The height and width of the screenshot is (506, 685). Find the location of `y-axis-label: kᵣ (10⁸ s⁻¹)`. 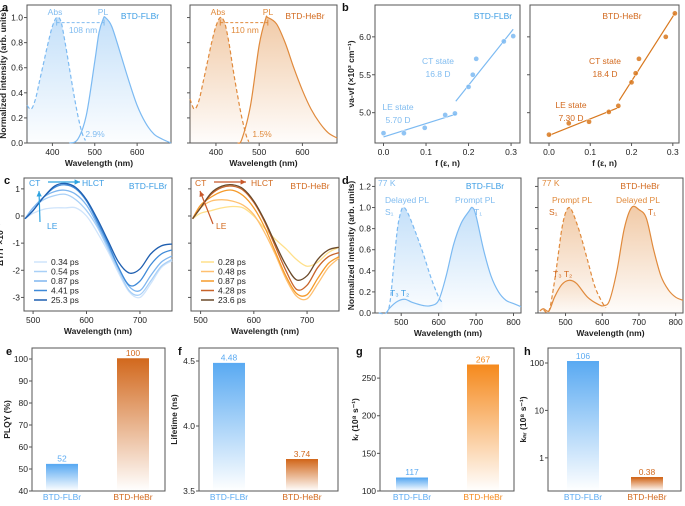

y-axis-label: kᵣ (10⁸ s⁻¹) is located at coordinates (355, 419).